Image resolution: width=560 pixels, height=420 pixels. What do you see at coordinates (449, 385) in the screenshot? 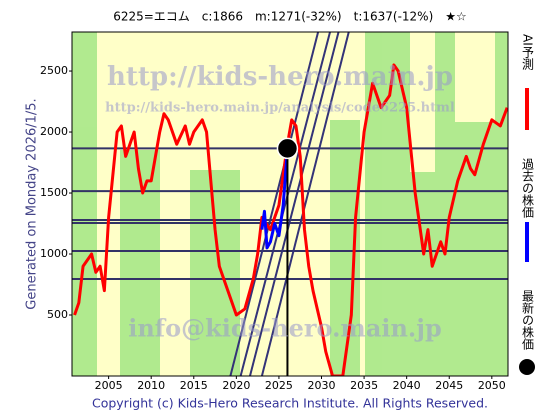
I see `x-tick-label: 2045` at bounding box center [449, 385].